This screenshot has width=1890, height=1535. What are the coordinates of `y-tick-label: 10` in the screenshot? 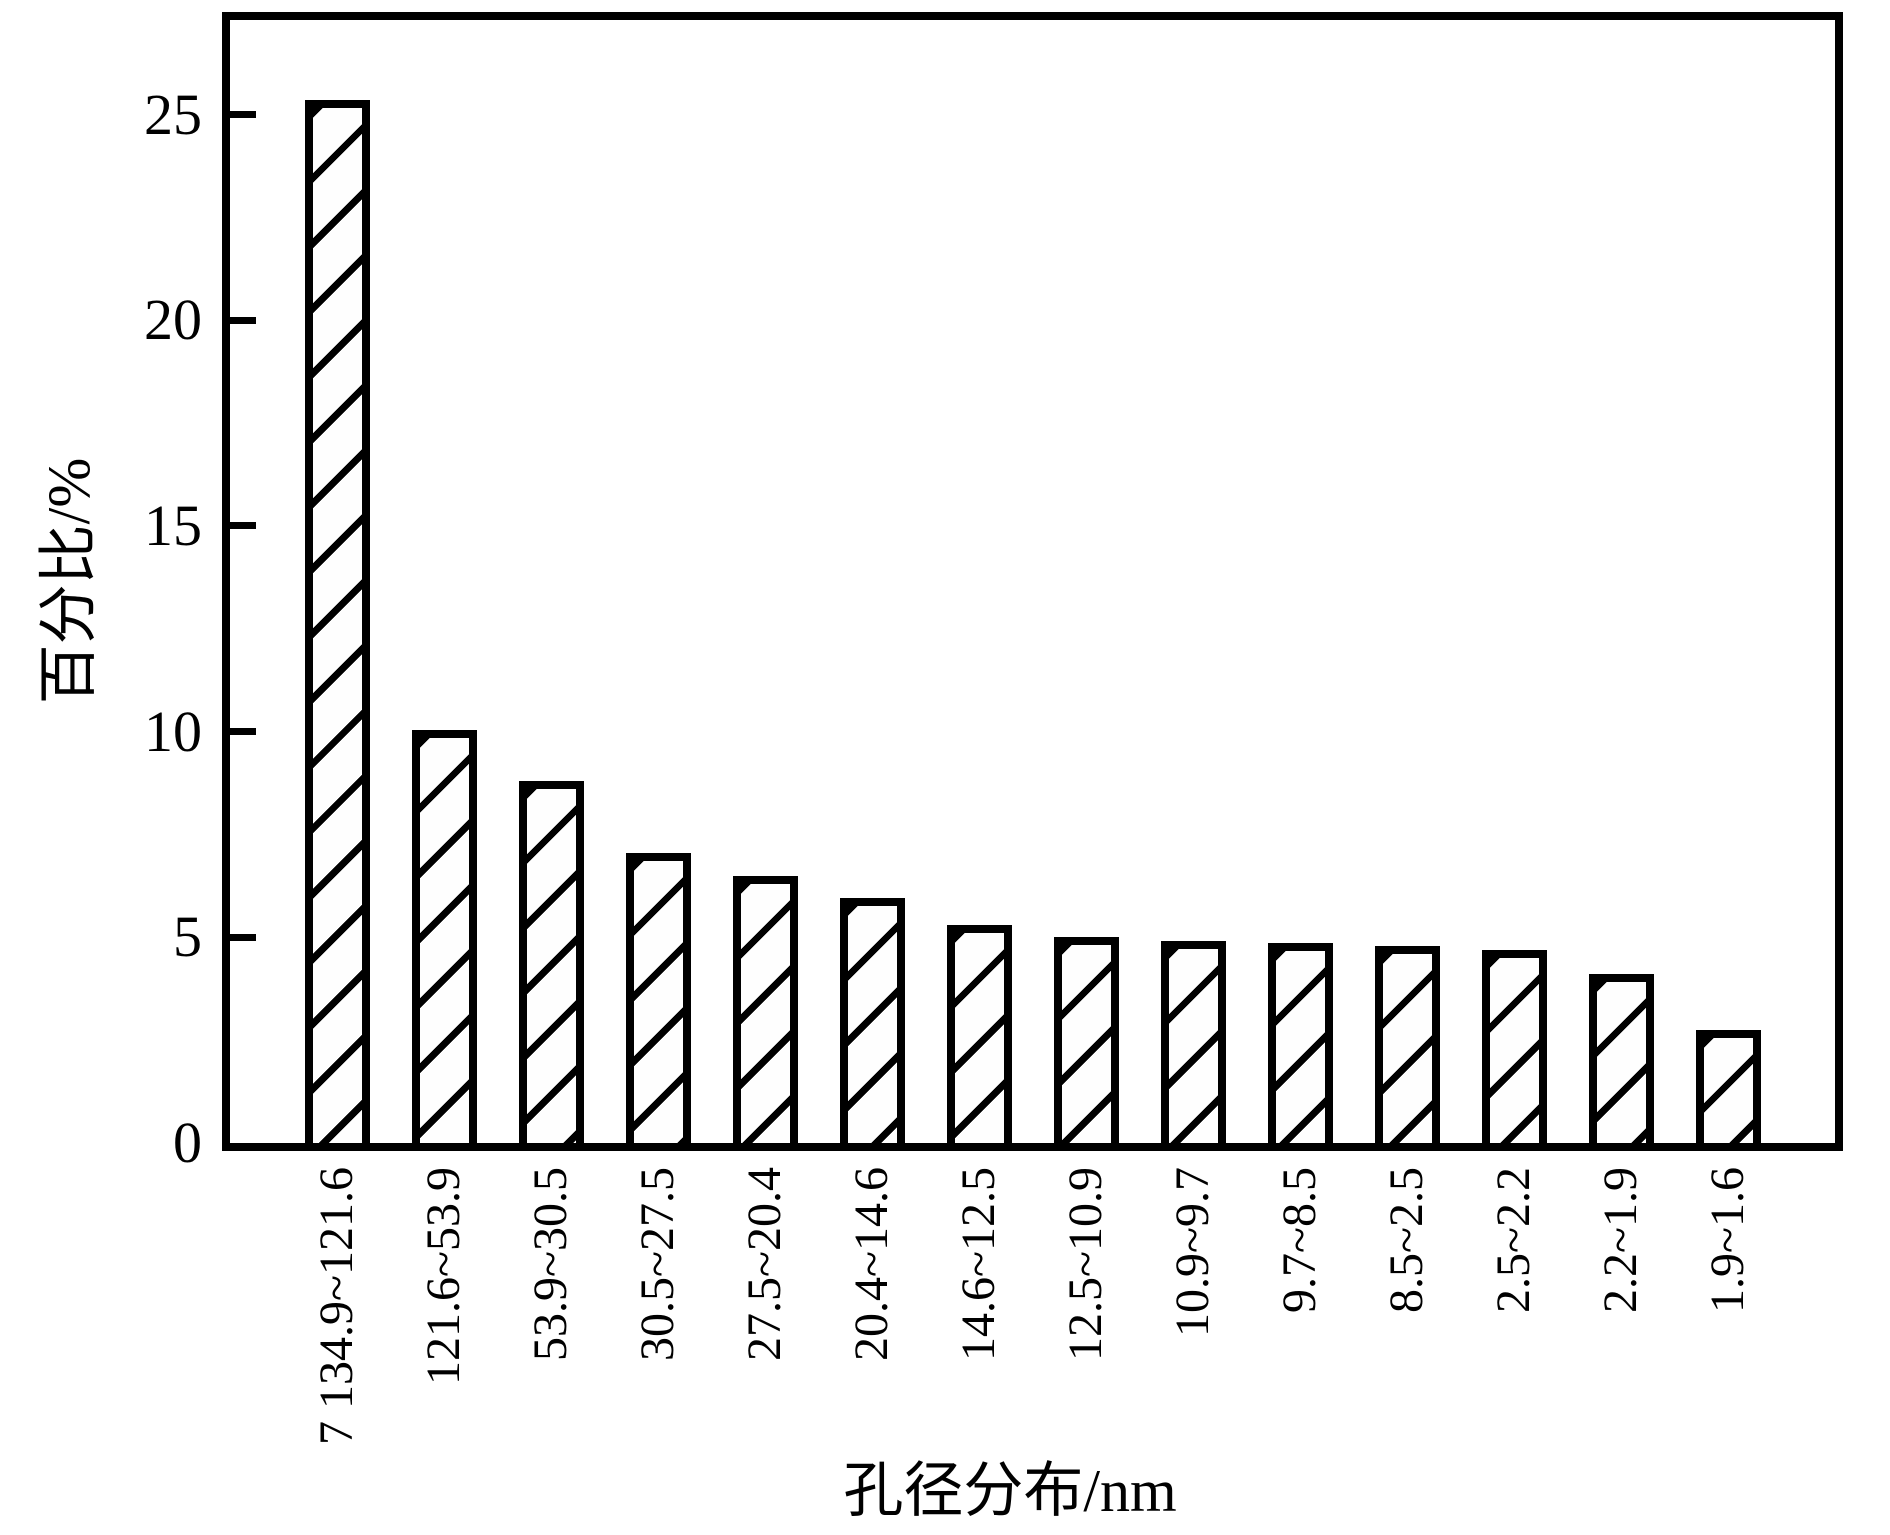 It's located at (173, 731).